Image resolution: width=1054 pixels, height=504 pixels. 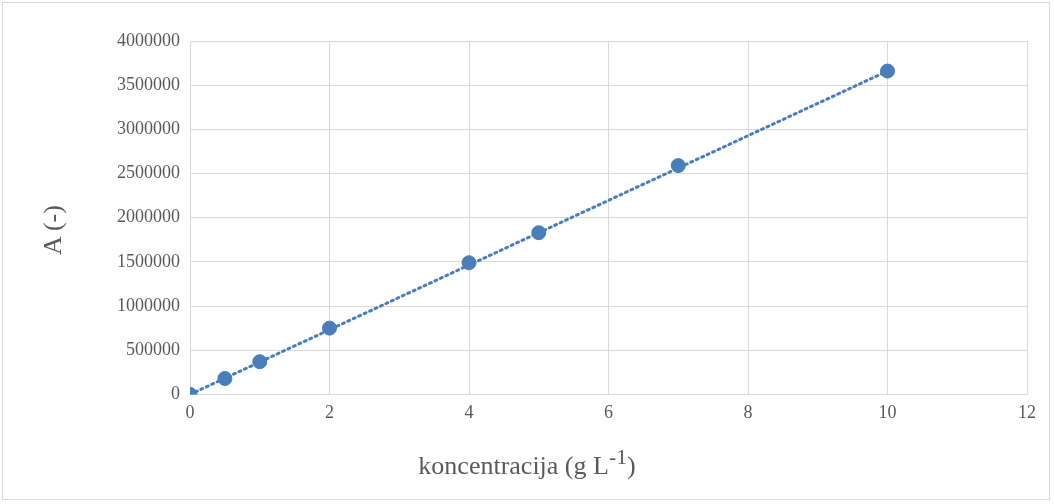 I want to click on y-tick-label: 3500000, so click(x=148, y=83).